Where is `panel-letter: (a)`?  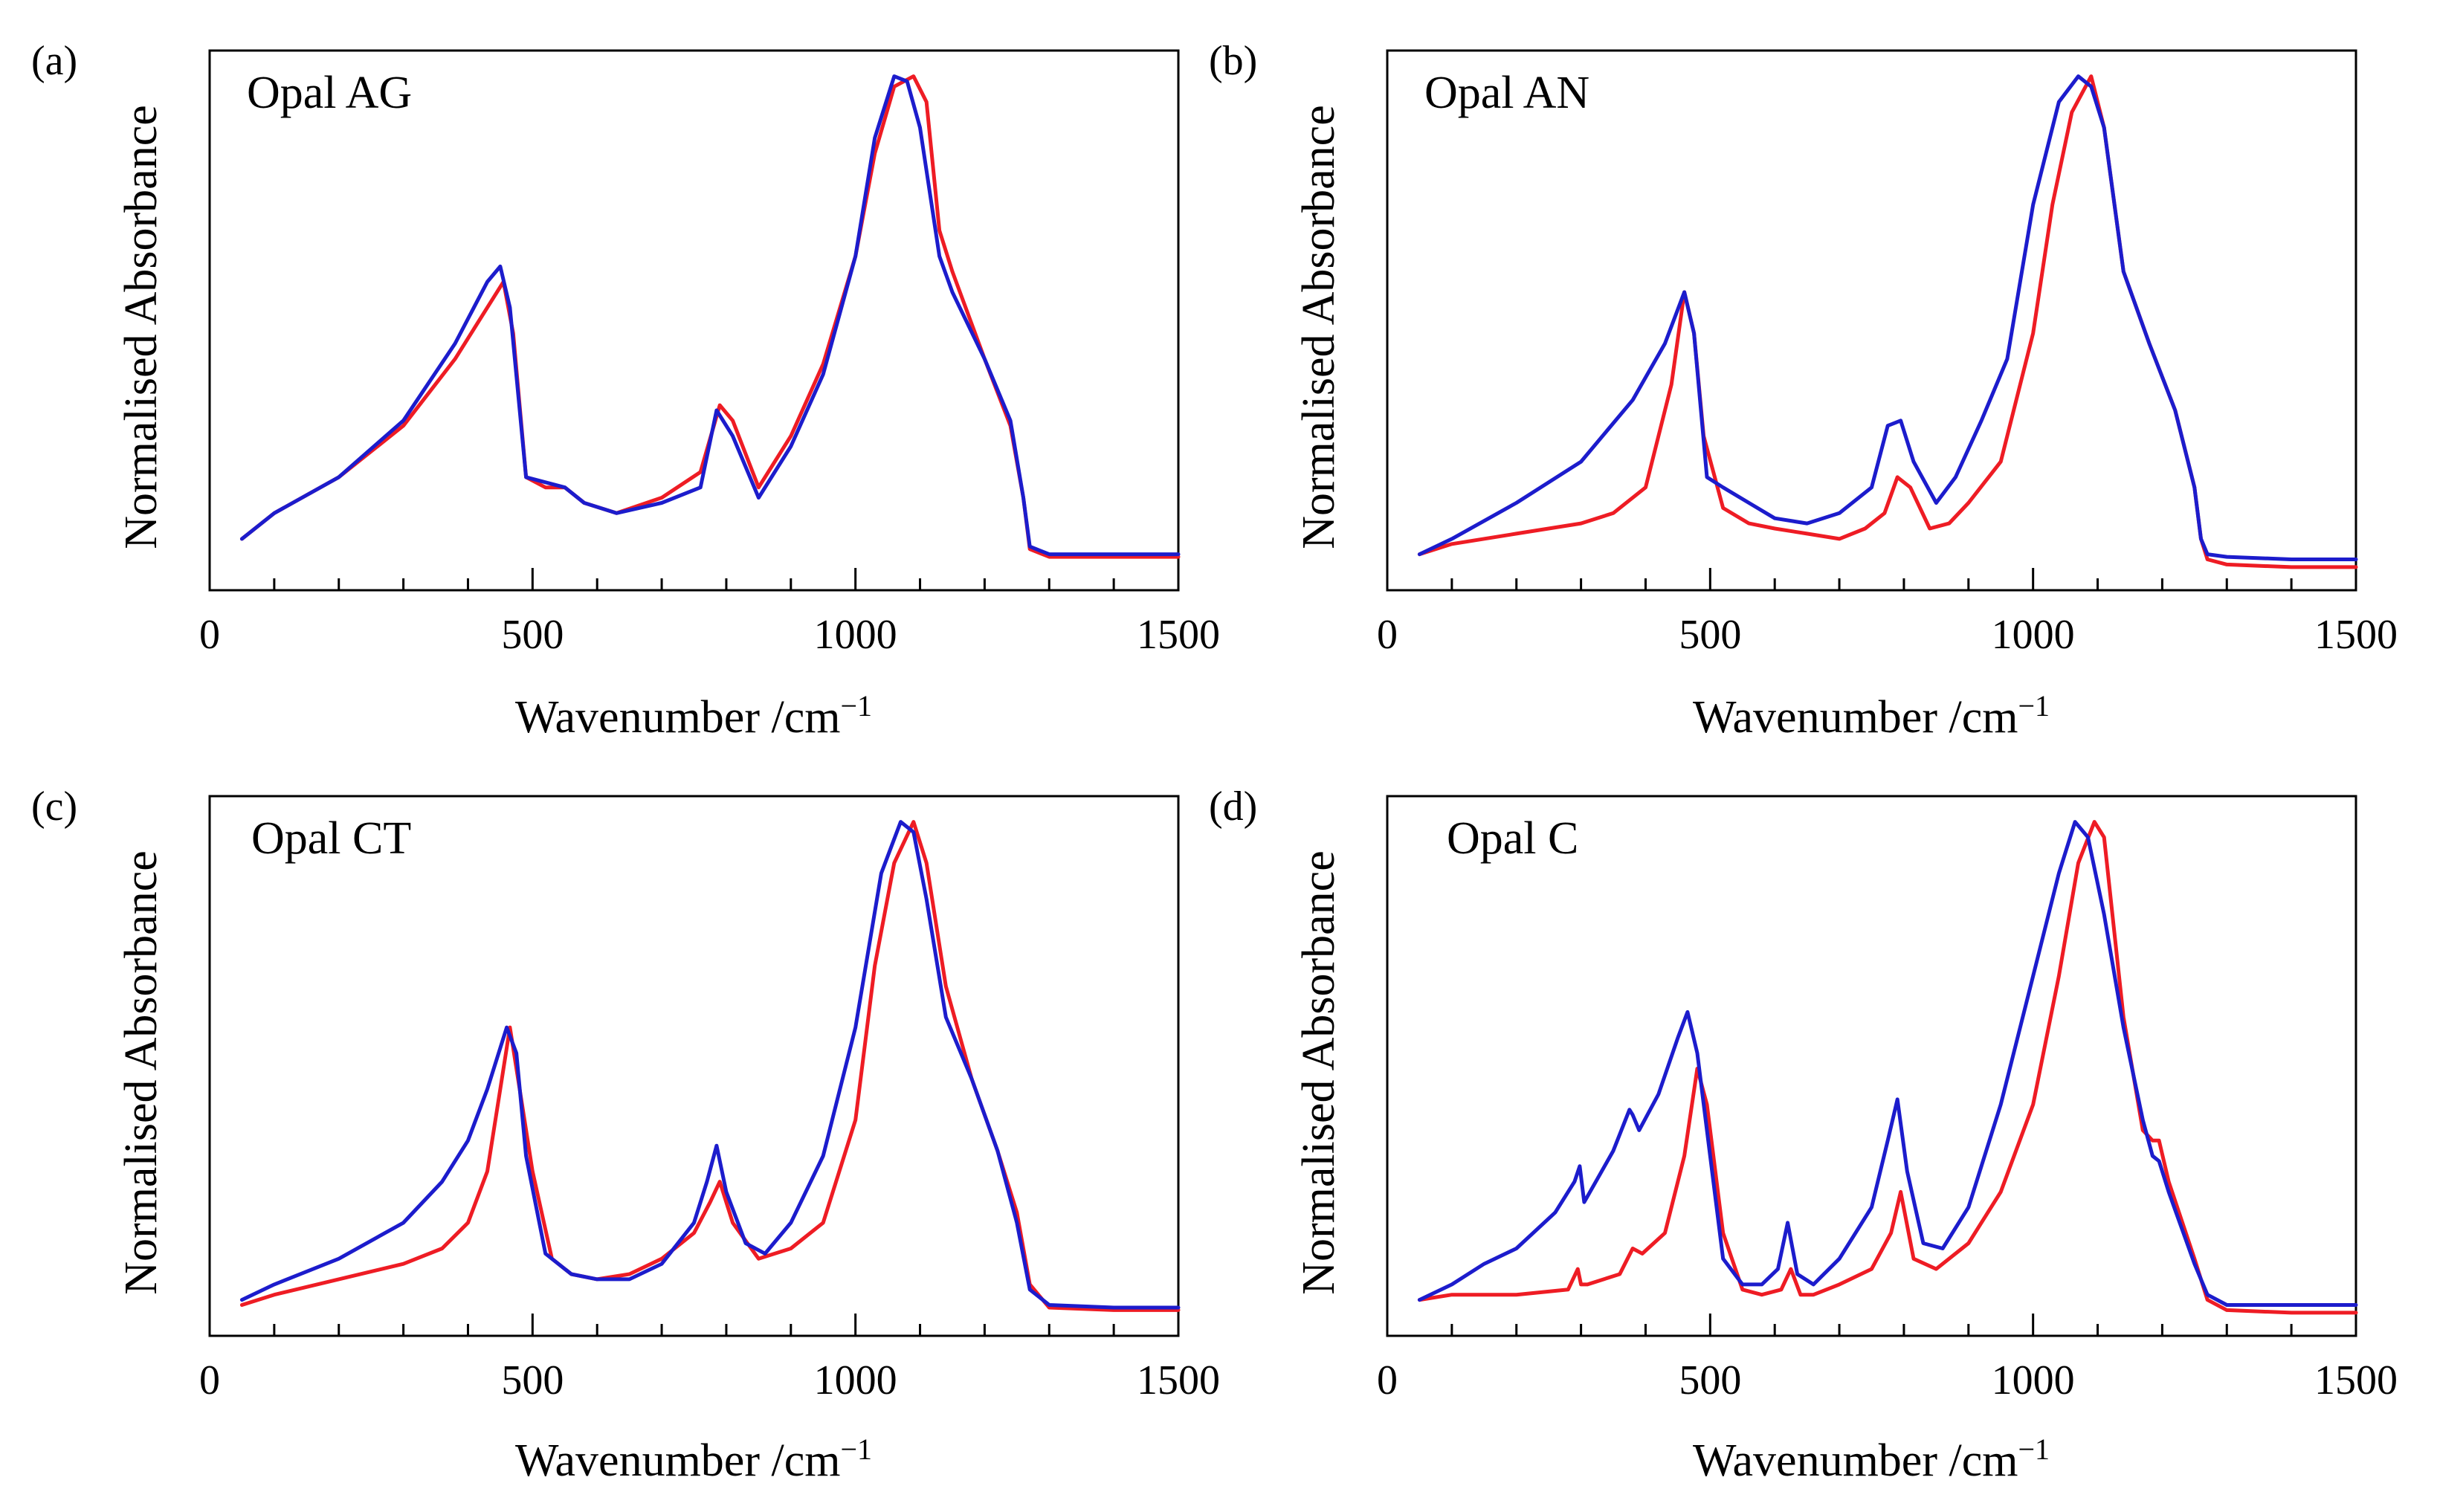 panel-letter: (a) is located at coordinates (54, 61).